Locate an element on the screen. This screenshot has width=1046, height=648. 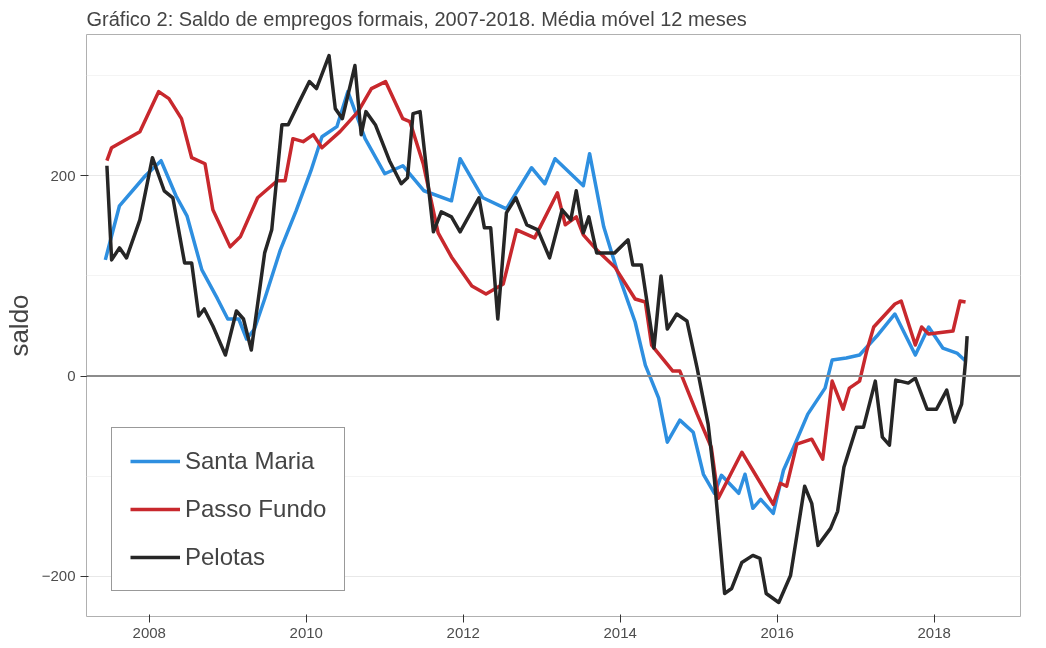
x-tick-label: 2010 is located at coordinates (306, 632).